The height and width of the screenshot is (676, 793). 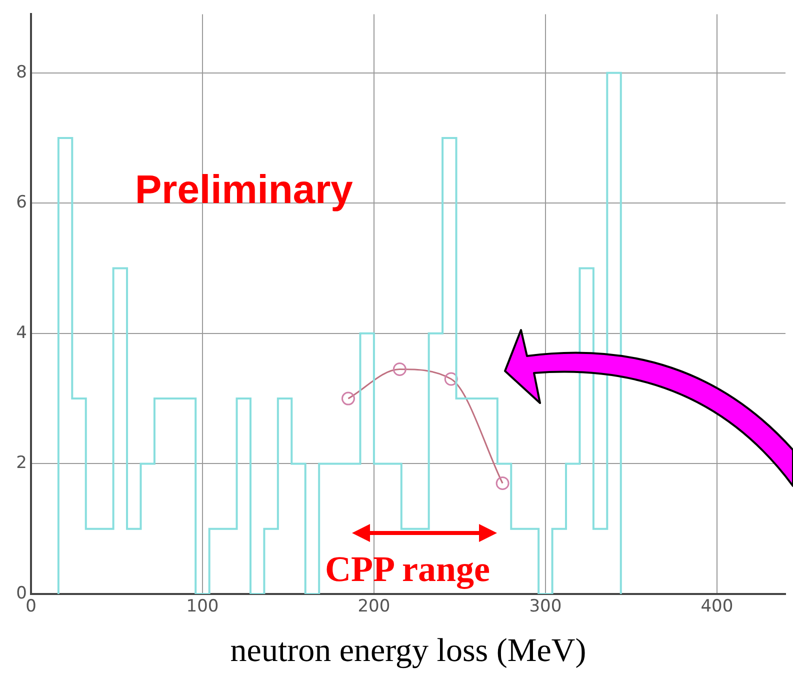 What do you see at coordinates (21, 332) in the screenshot?
I see `y-tick-label: 4` at bounding box center [21, 332].